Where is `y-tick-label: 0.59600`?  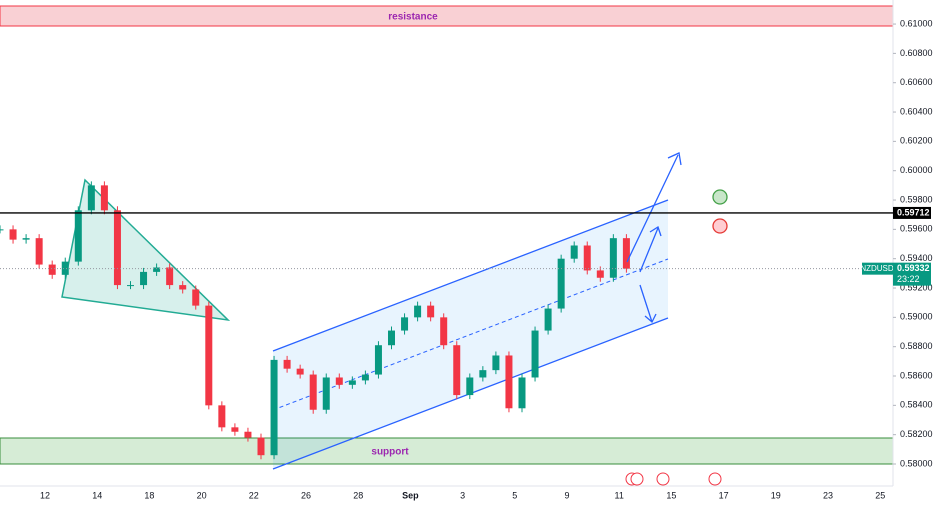 y-tick-label: 0.59600 is located at coordinates (916, 229).